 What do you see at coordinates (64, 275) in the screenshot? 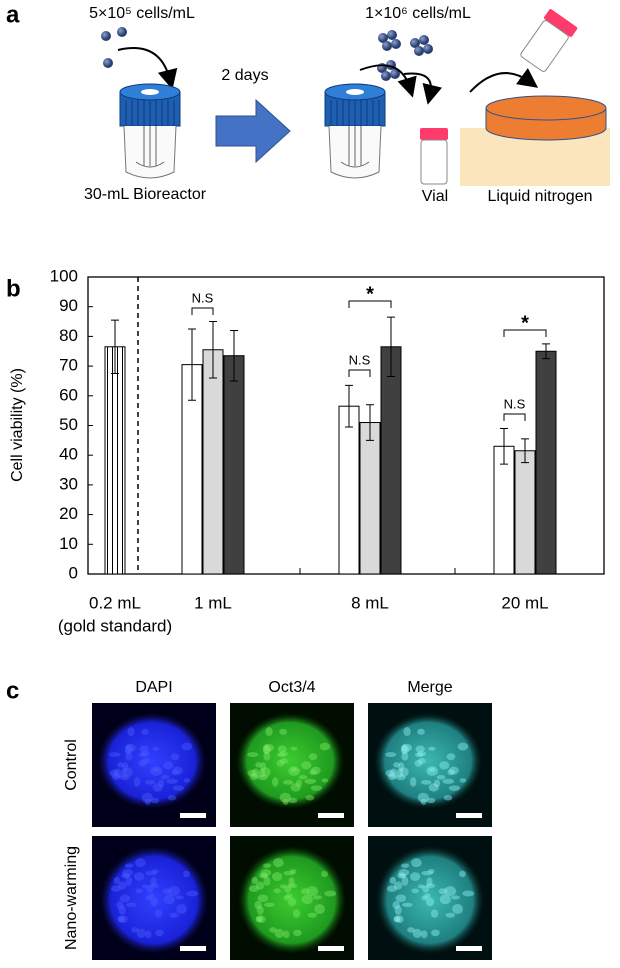
I see `y-tick-label: 100` at bounding box center [64, 275].